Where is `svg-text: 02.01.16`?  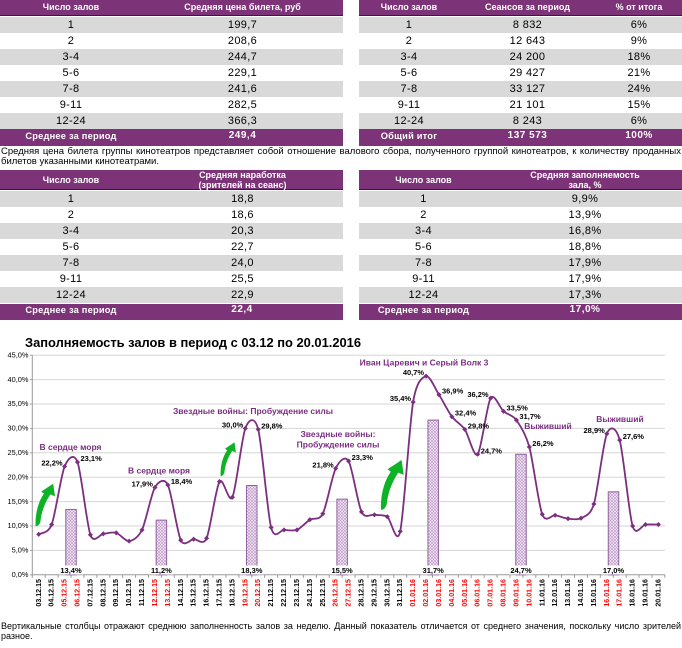
svg-text: 02.01.16 is located at coordinates (426, 593).